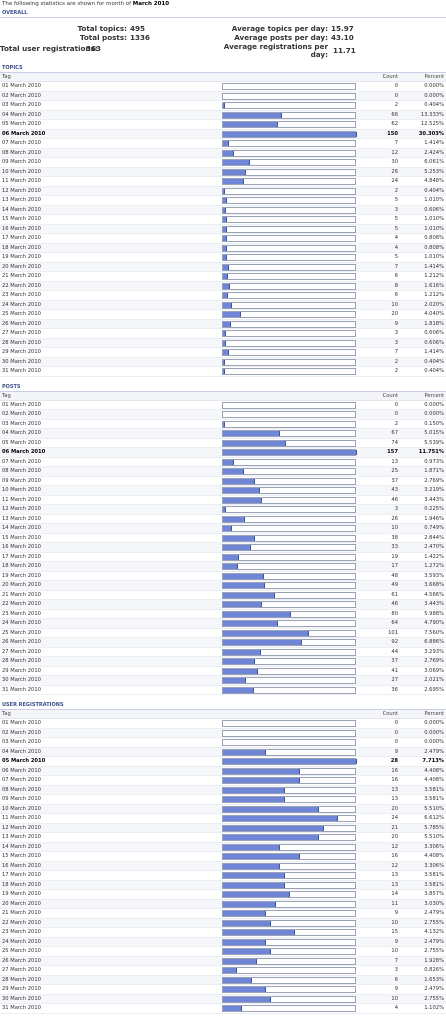  I want to click on table-row: 16 March 2010 12 3.306%, so click(223, 866).